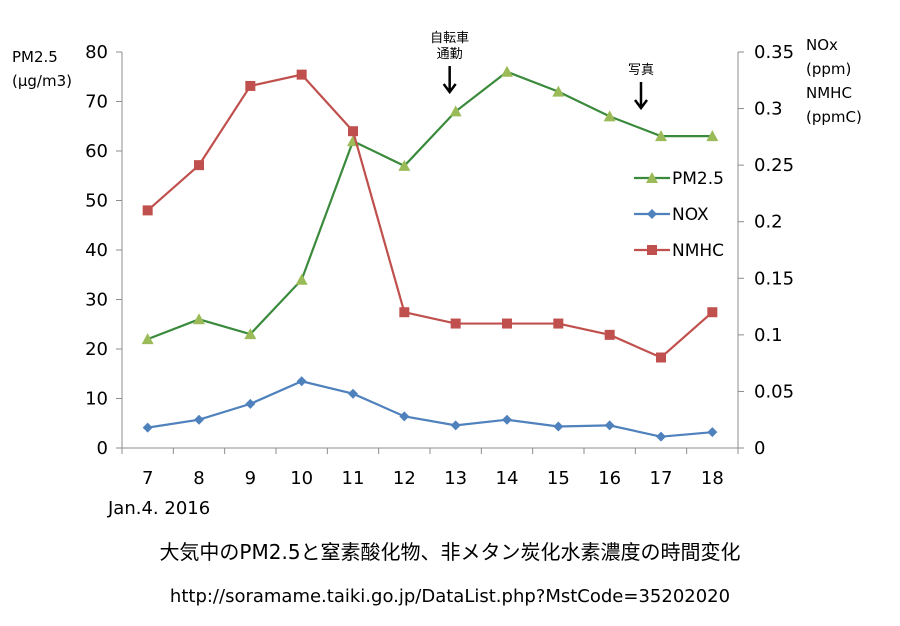 This screenshot has width=900, height=626. Describe the element at coordinates (768, 109) in the screenshot. I see `y-right-tick-label: 0.3` at that location.